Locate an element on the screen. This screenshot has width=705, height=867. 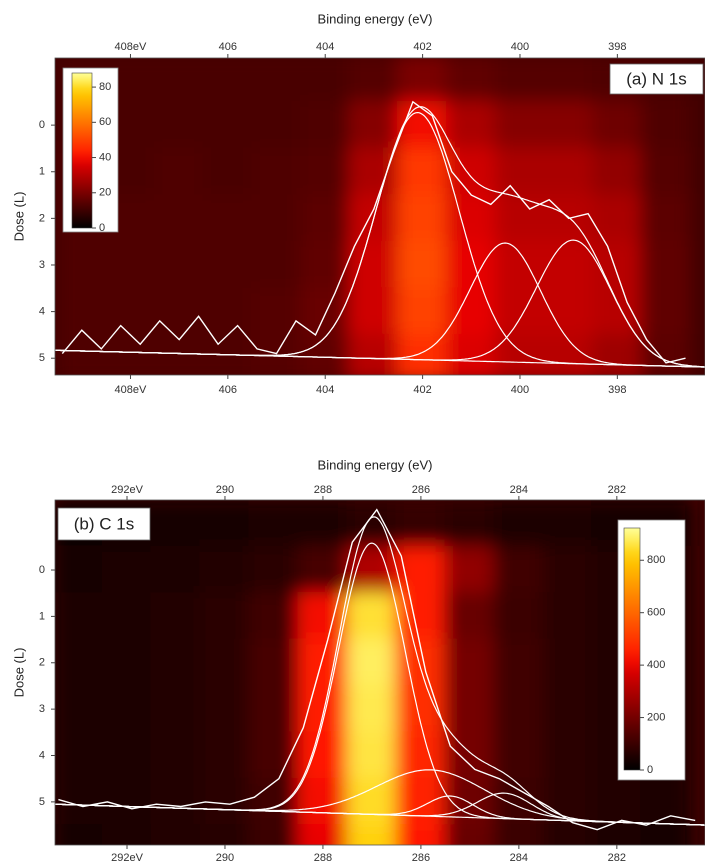
x-tick-label-bottom: 408eV is located at coordinates (131, 390).